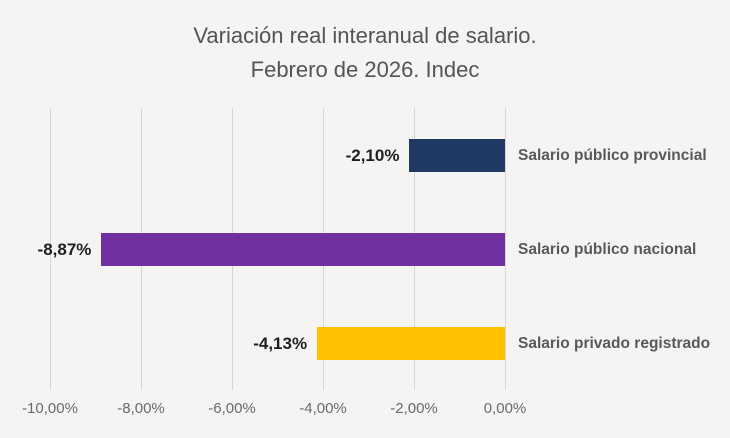  I want to click on bar-value-label: -4,13%, so click(280, 343).